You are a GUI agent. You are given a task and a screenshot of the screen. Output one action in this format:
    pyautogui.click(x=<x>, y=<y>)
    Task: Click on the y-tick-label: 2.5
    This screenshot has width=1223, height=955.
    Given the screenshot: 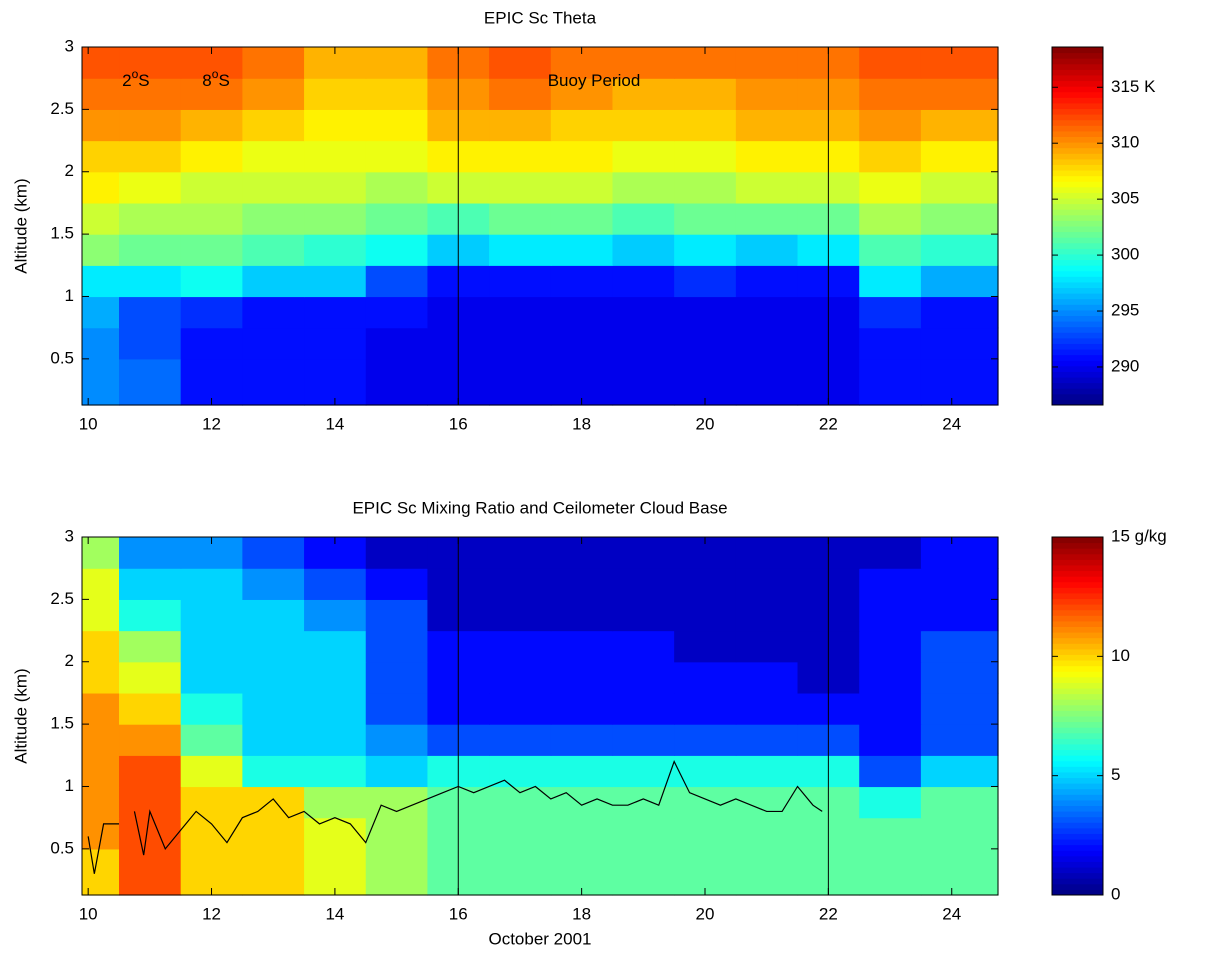 What is the action you would take?
    pyautogui.click(x=62, y=598)
    